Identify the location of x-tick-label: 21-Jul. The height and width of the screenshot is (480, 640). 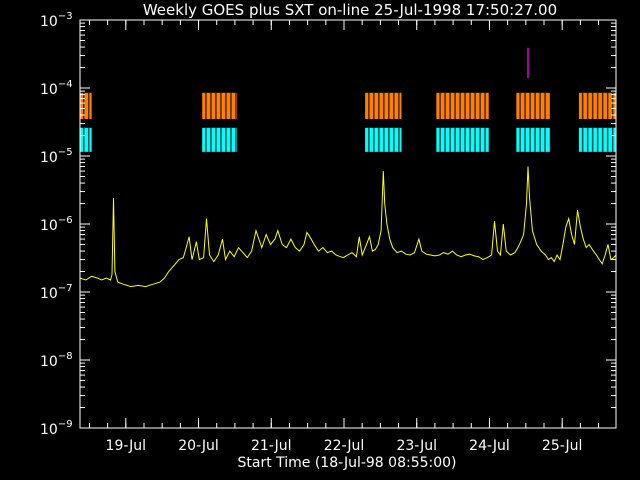
(271, 446).